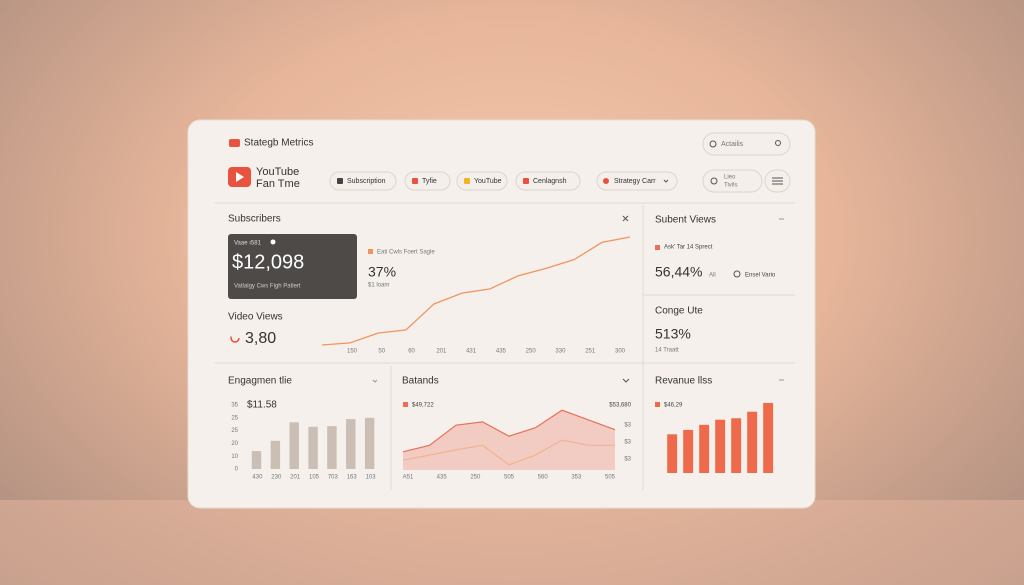  I want to click on tab-label: YouTube, so click(488, 181).